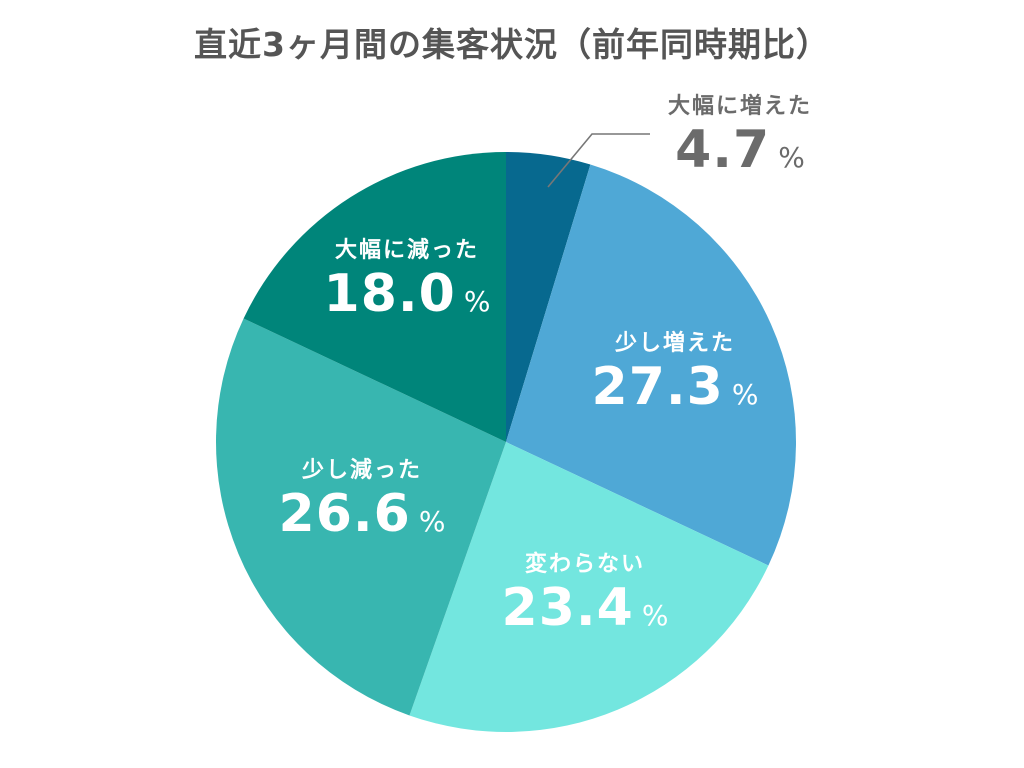  I want to click on chart-title: 直近3ヶ月間の集客状況（前年同時期比）, so click(512, 44).